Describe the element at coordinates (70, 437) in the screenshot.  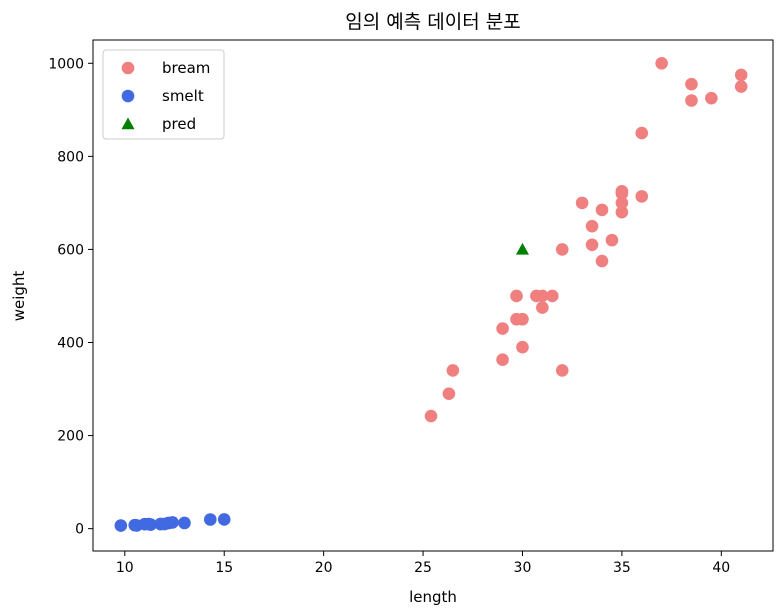
I see `y-tick-label: 200` at that location.